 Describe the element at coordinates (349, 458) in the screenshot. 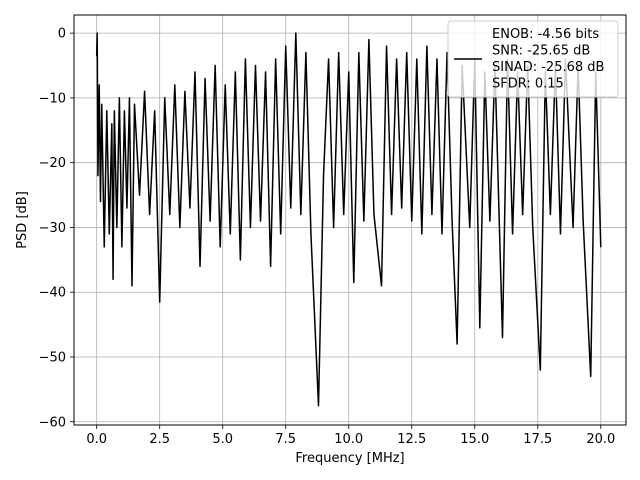

I see `x-axis-label: Frequency [MHz]` at that location.